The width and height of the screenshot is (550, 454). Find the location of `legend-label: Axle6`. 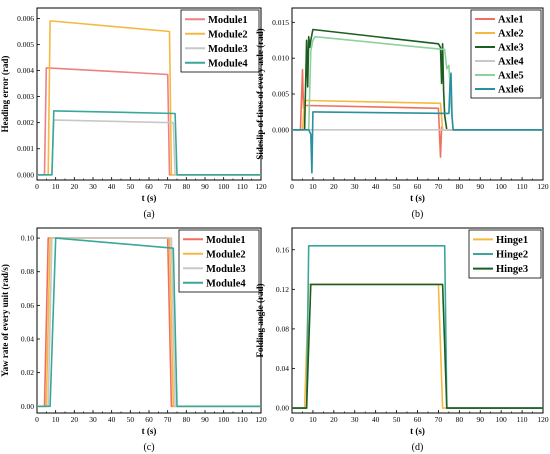

legend-label: Axle6 is located at coordinates (511, 90).